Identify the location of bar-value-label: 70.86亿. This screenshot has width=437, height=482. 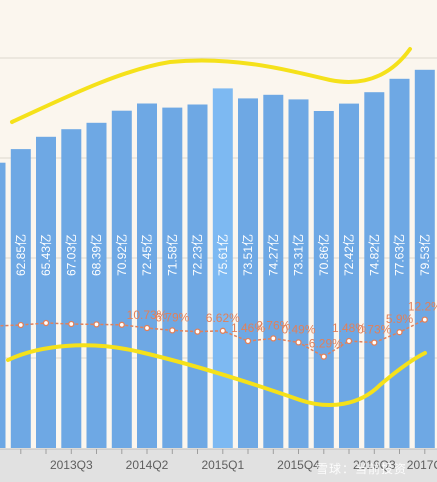
(323, 255).